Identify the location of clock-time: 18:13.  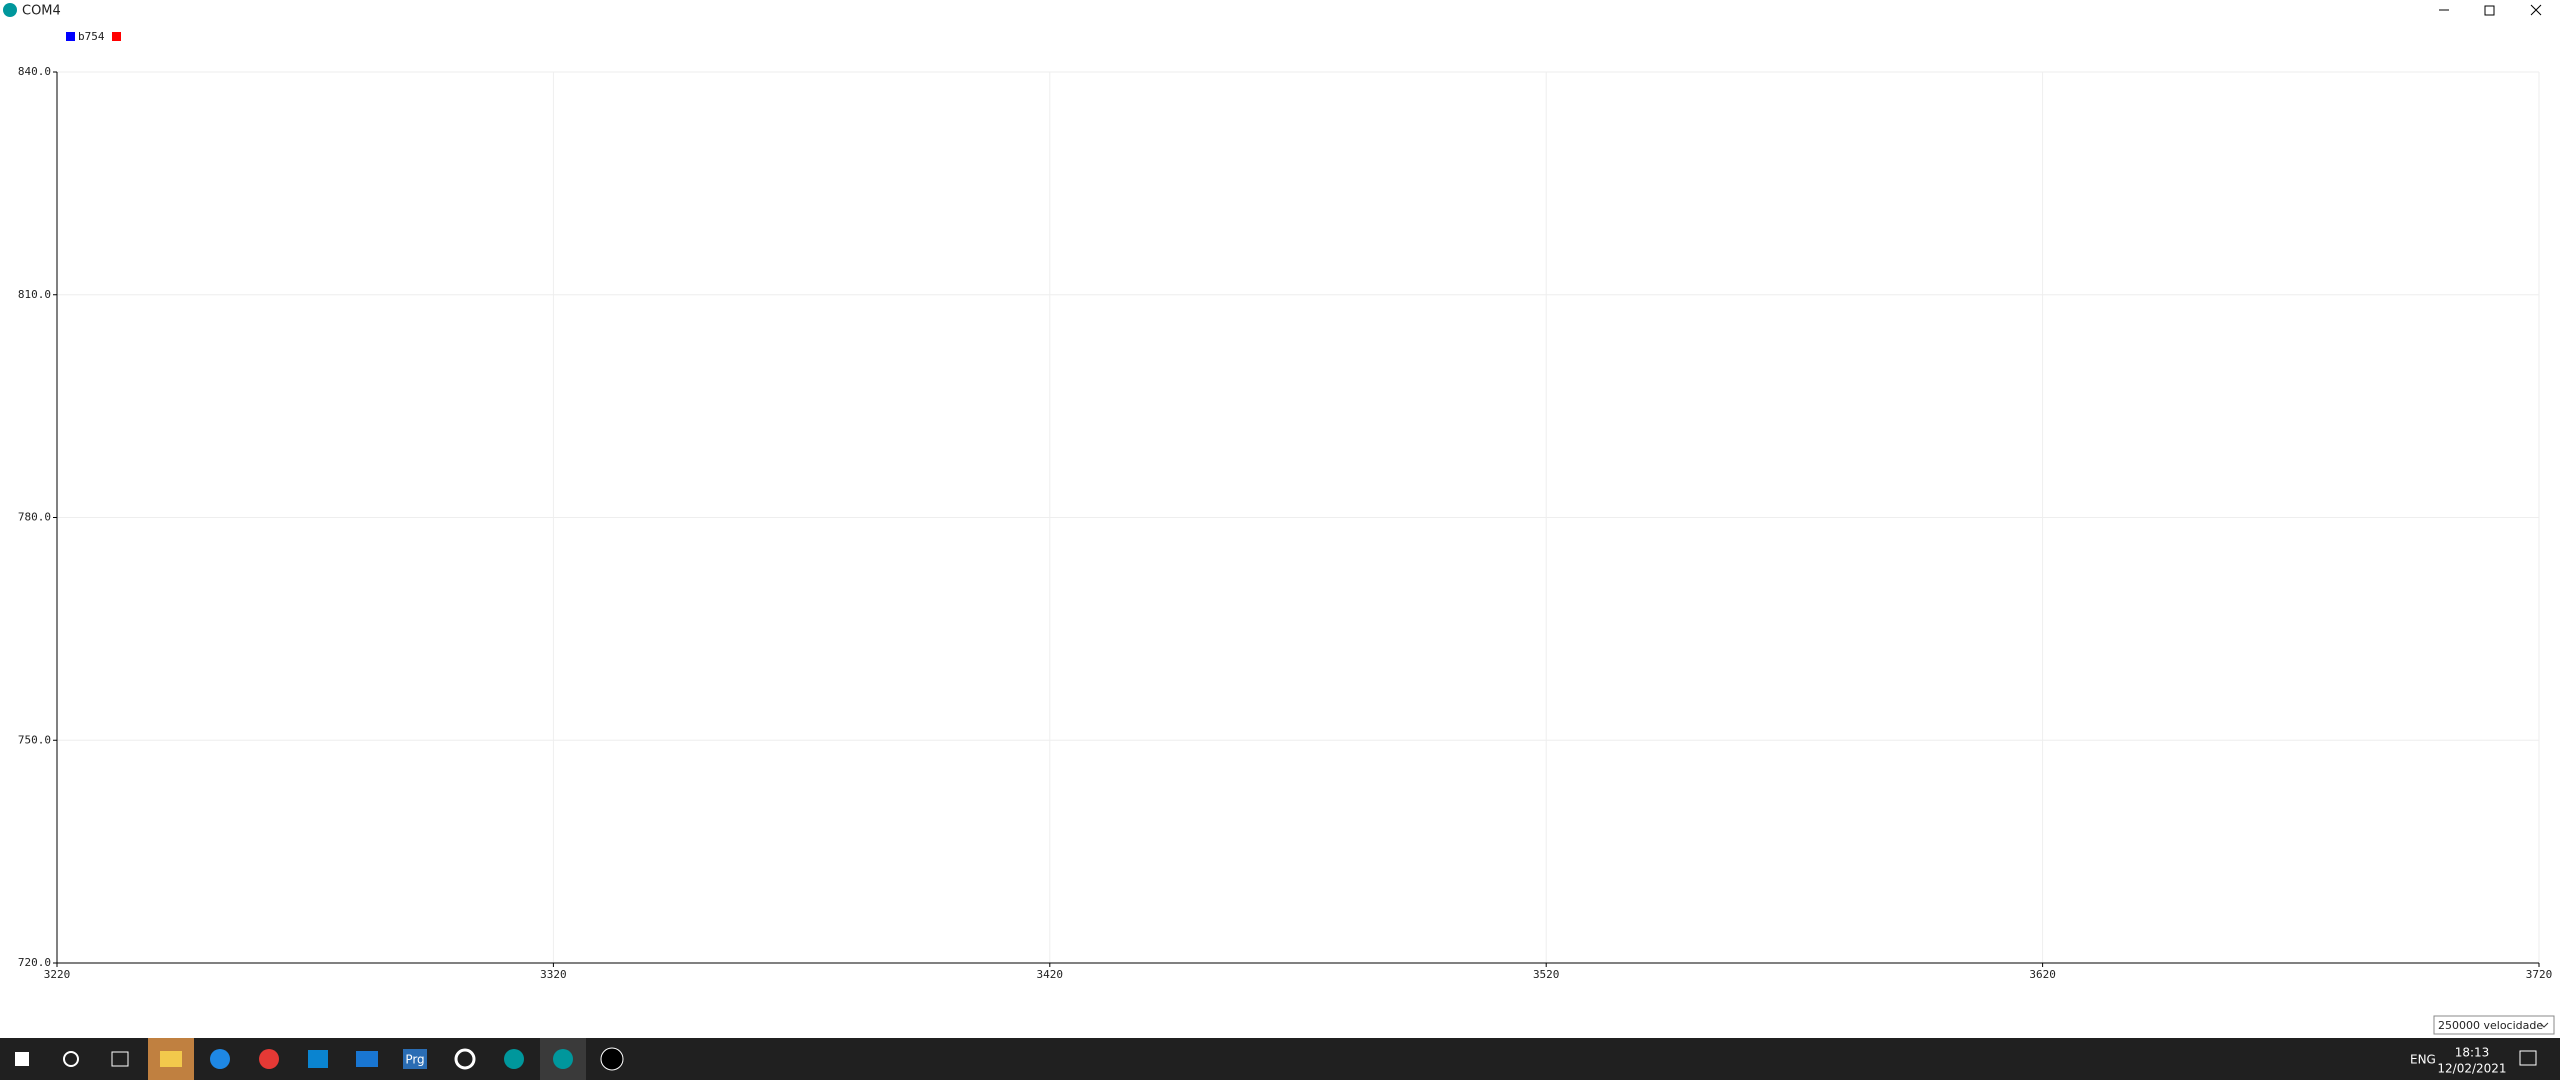
(2472, 1053).